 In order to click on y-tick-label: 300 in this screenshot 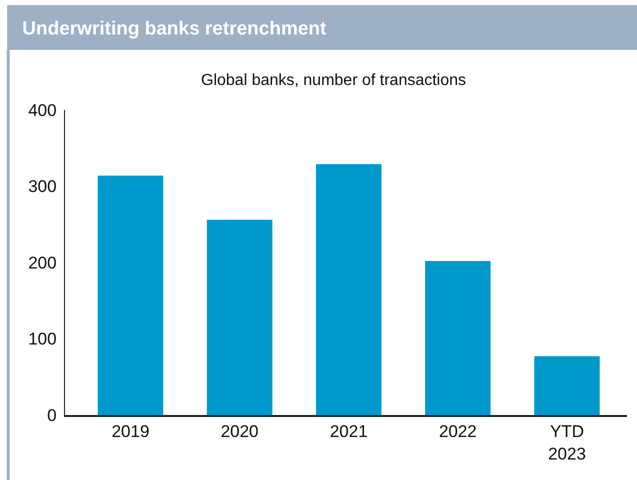, I will do `click(42, 186)`.